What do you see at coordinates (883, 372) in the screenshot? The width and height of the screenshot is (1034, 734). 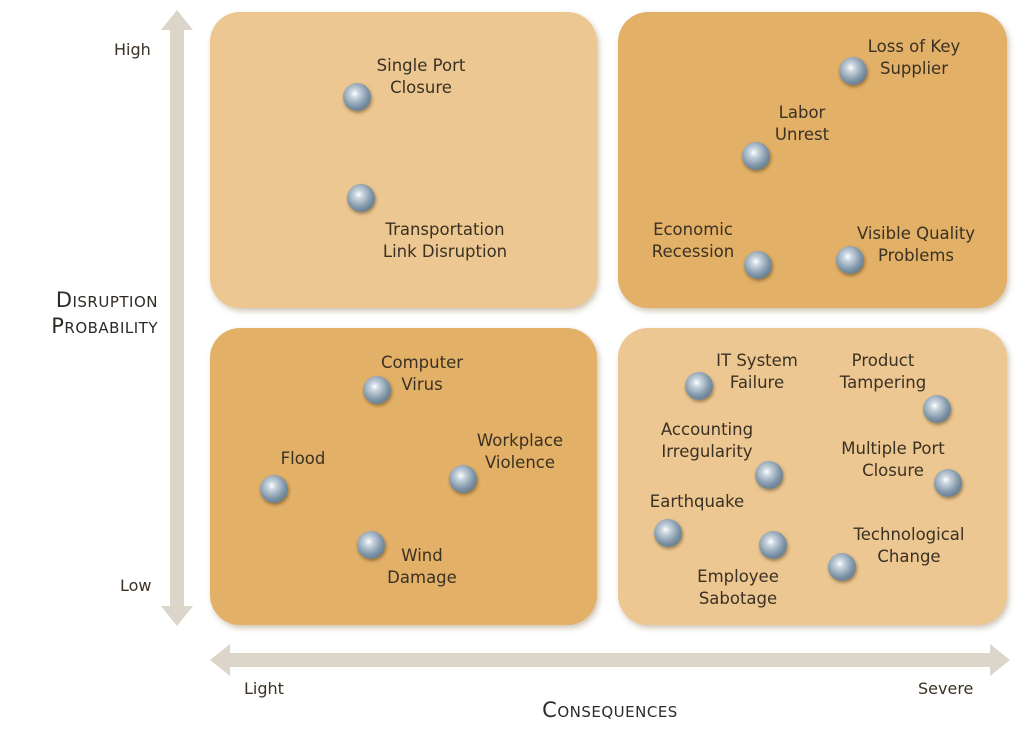 I see `risk-label: Product Tampering` at bounding box center [883, 372].